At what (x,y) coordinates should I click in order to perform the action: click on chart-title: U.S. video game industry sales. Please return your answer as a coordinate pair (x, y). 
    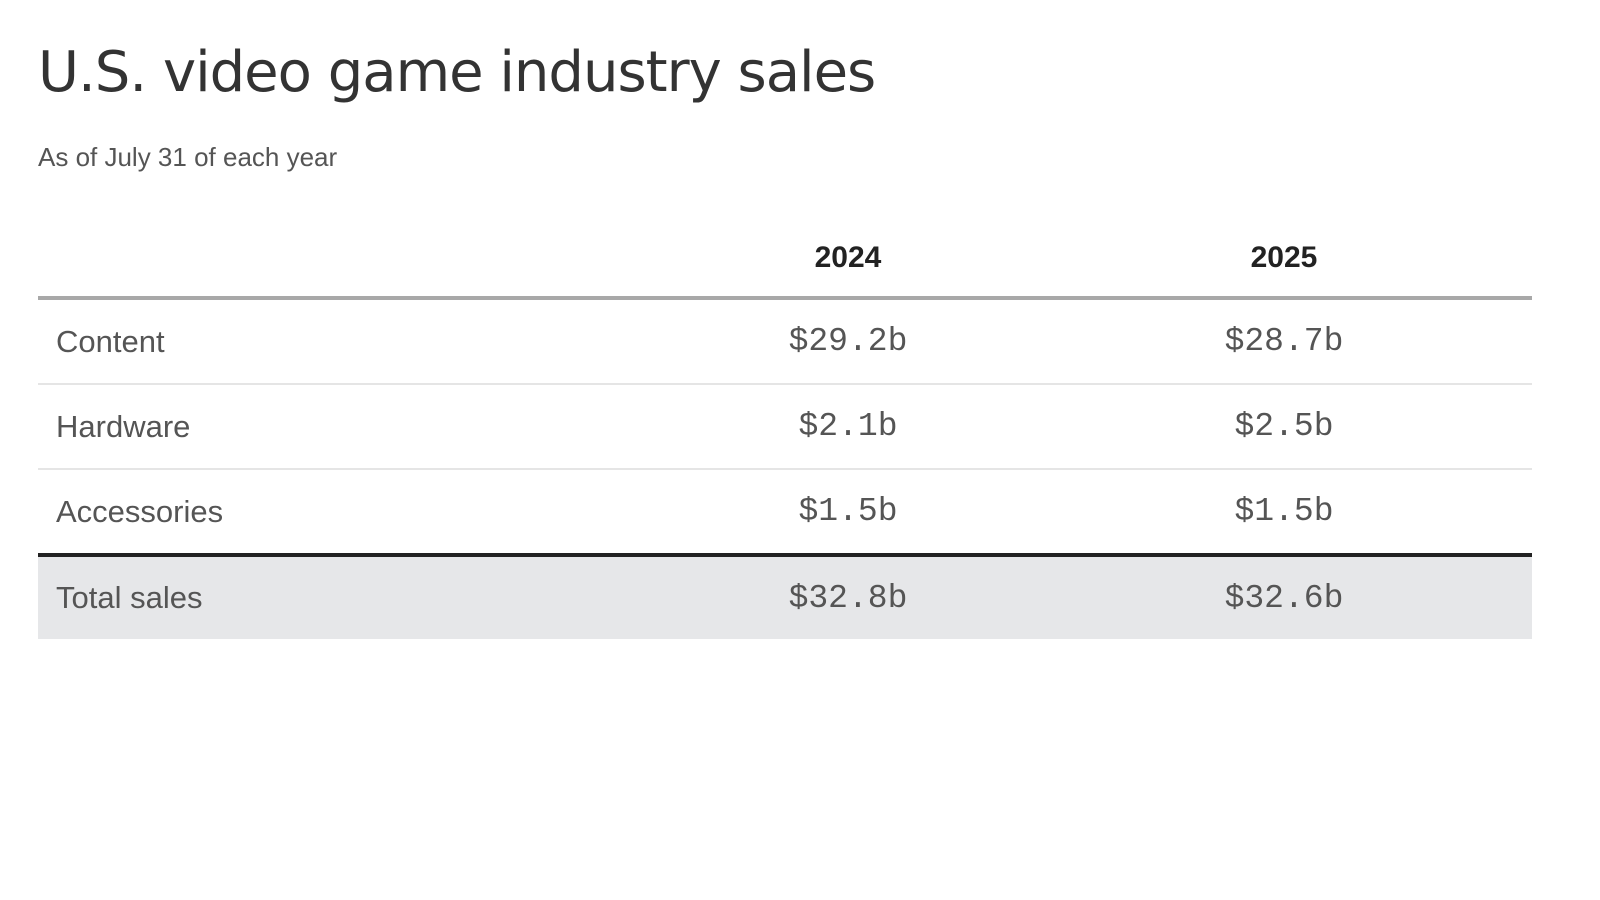
    Looking at the image, I should click on (457, 72).